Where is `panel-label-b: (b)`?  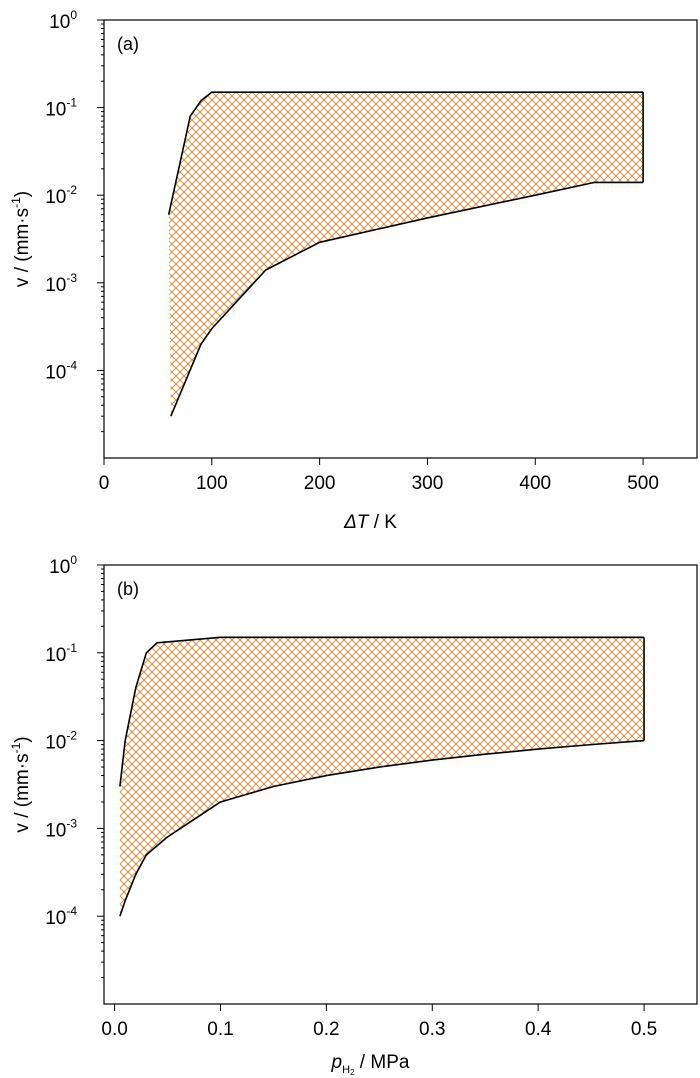 panel-label-b: (b) is located at coordinates (128, 589).